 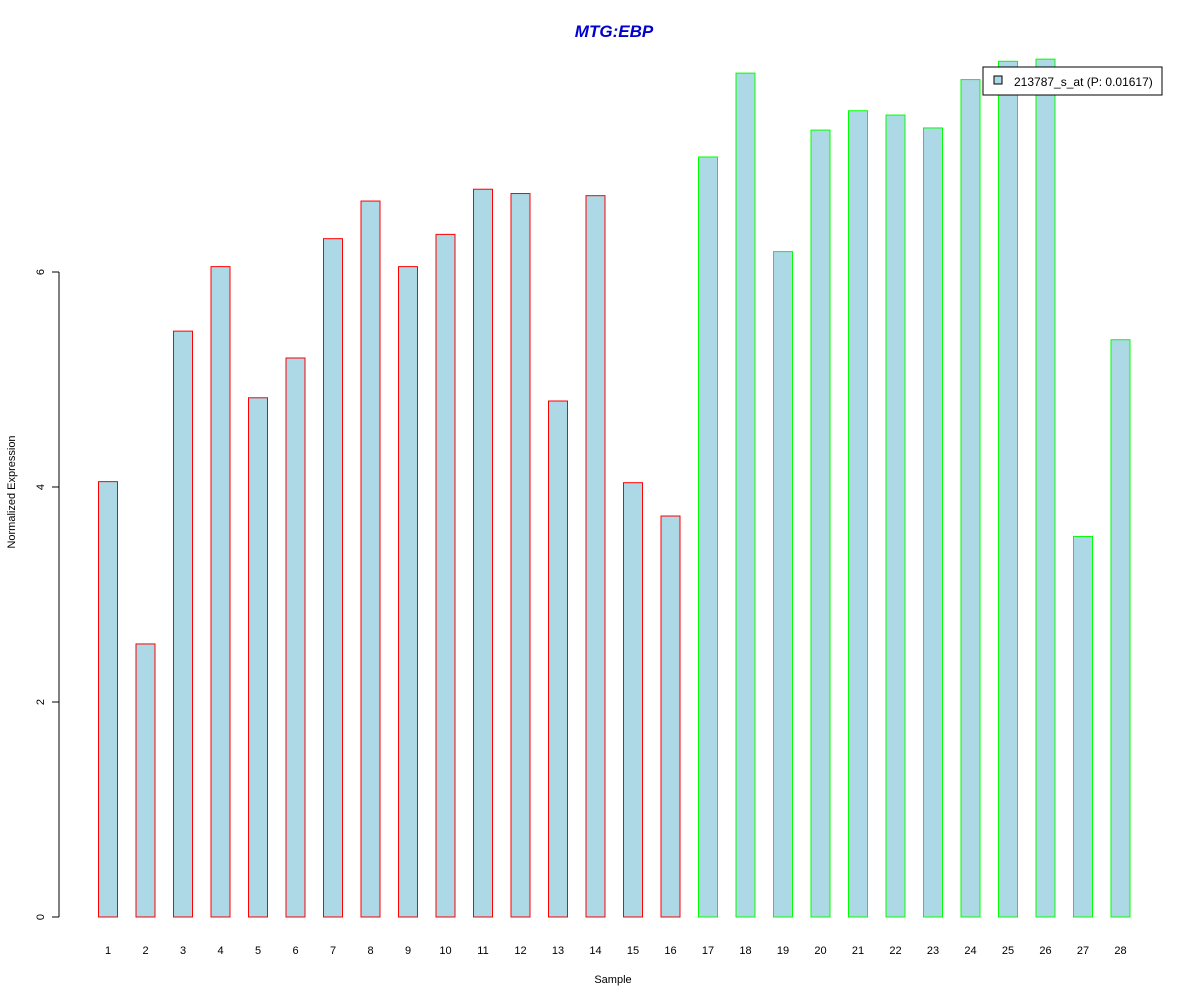 What do you see at coordinates (12, 491) in the screenshot?
I see `y-axis-label: Normalized Expression` at bounding box center [12, 491].